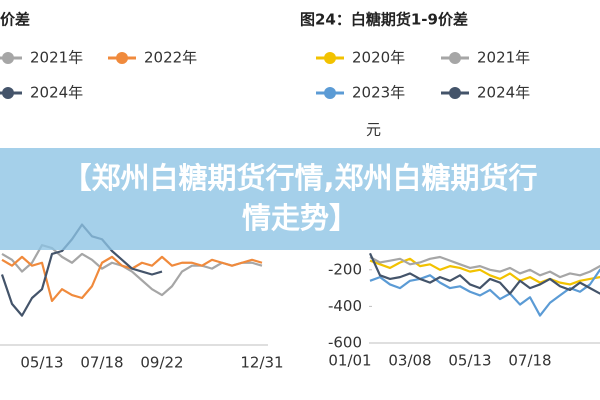  Describe the element at coordinates (409, 361) in the screenshot. I see `x-tick-label: 03/08` at that location.